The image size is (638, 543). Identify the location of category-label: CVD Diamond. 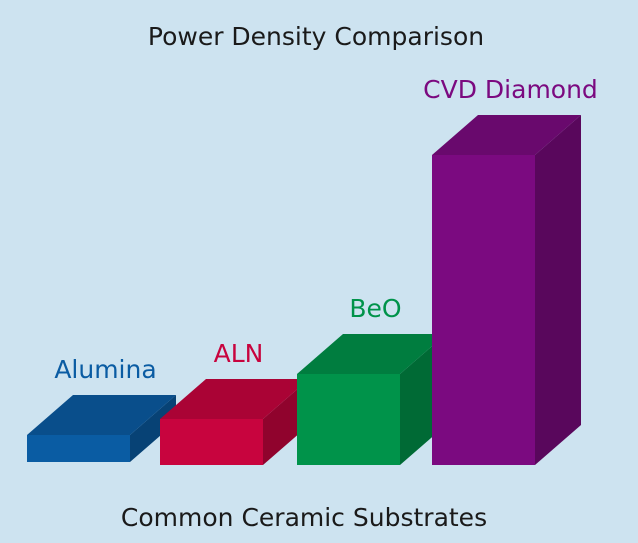
(510, 89).